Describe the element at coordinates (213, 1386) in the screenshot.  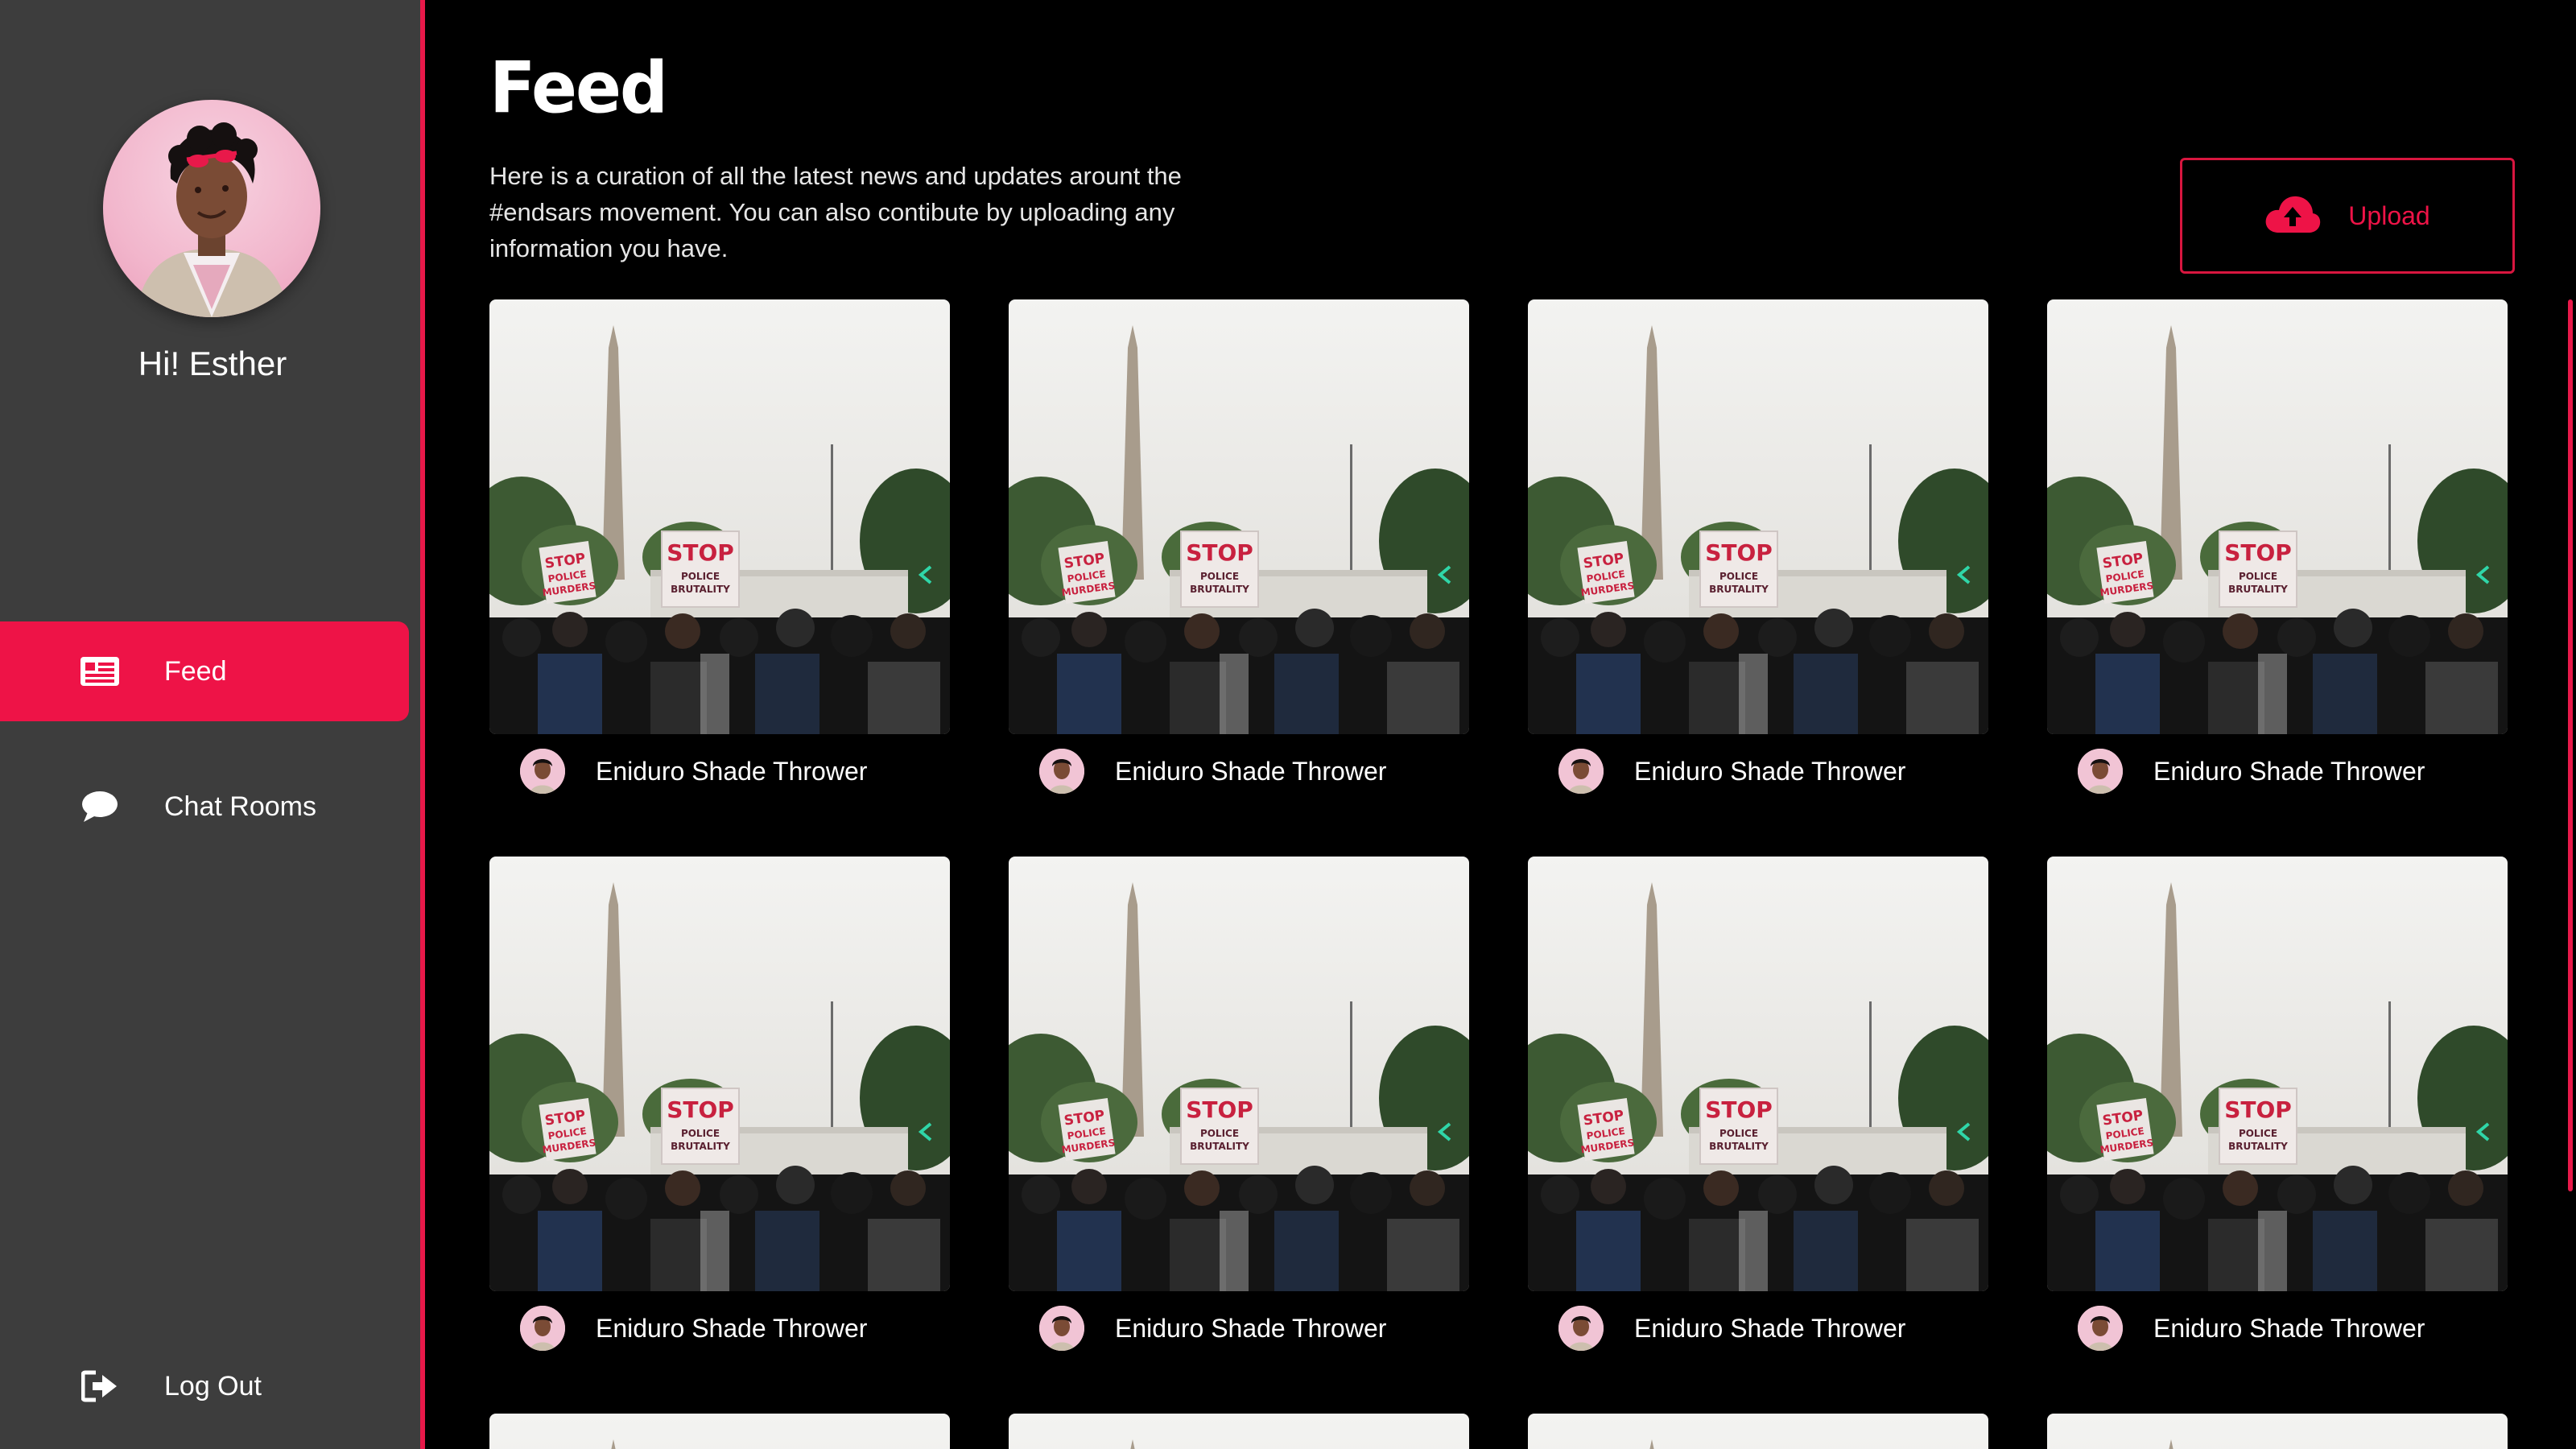
I see `logout-label: Log Out` at that location.